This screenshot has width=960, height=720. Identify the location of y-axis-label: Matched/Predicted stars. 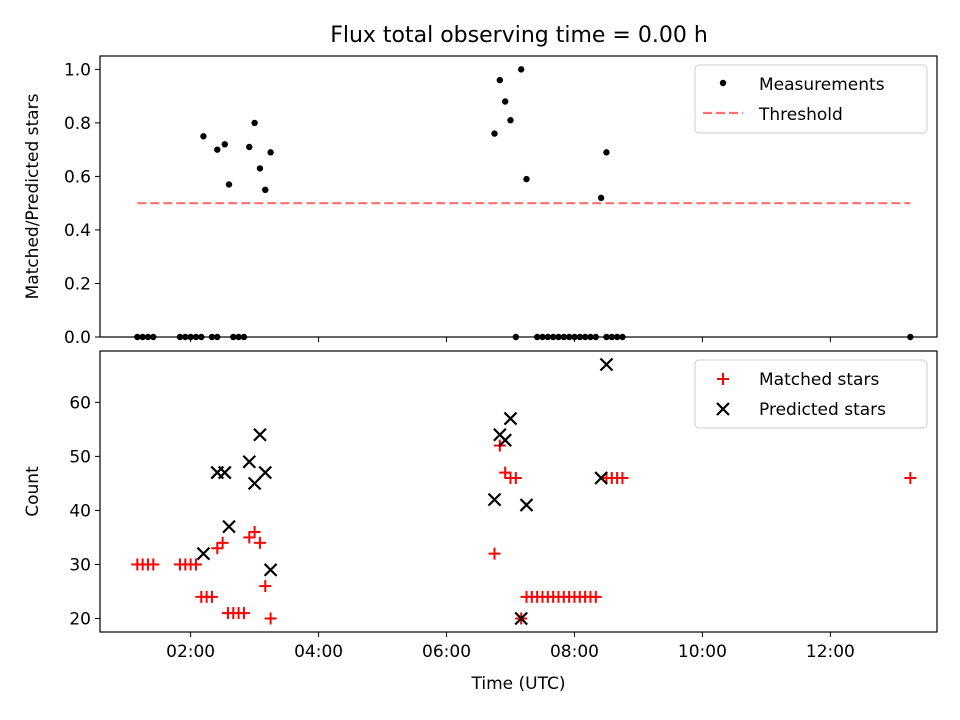
(33, 196).